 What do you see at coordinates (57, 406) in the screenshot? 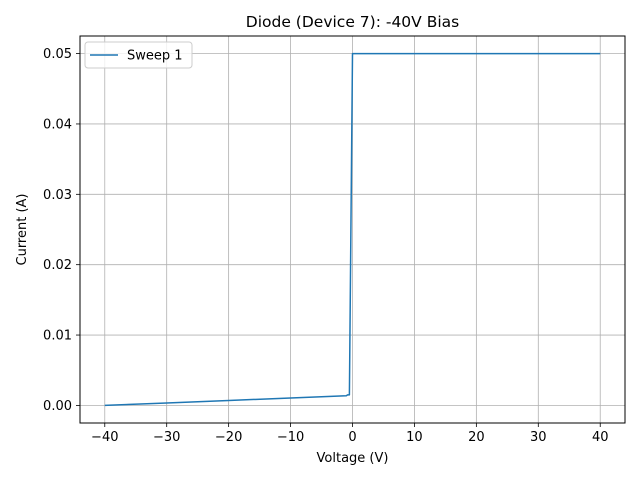
I see `y-tick-label: 0.00` at bounding box center [57, 406].